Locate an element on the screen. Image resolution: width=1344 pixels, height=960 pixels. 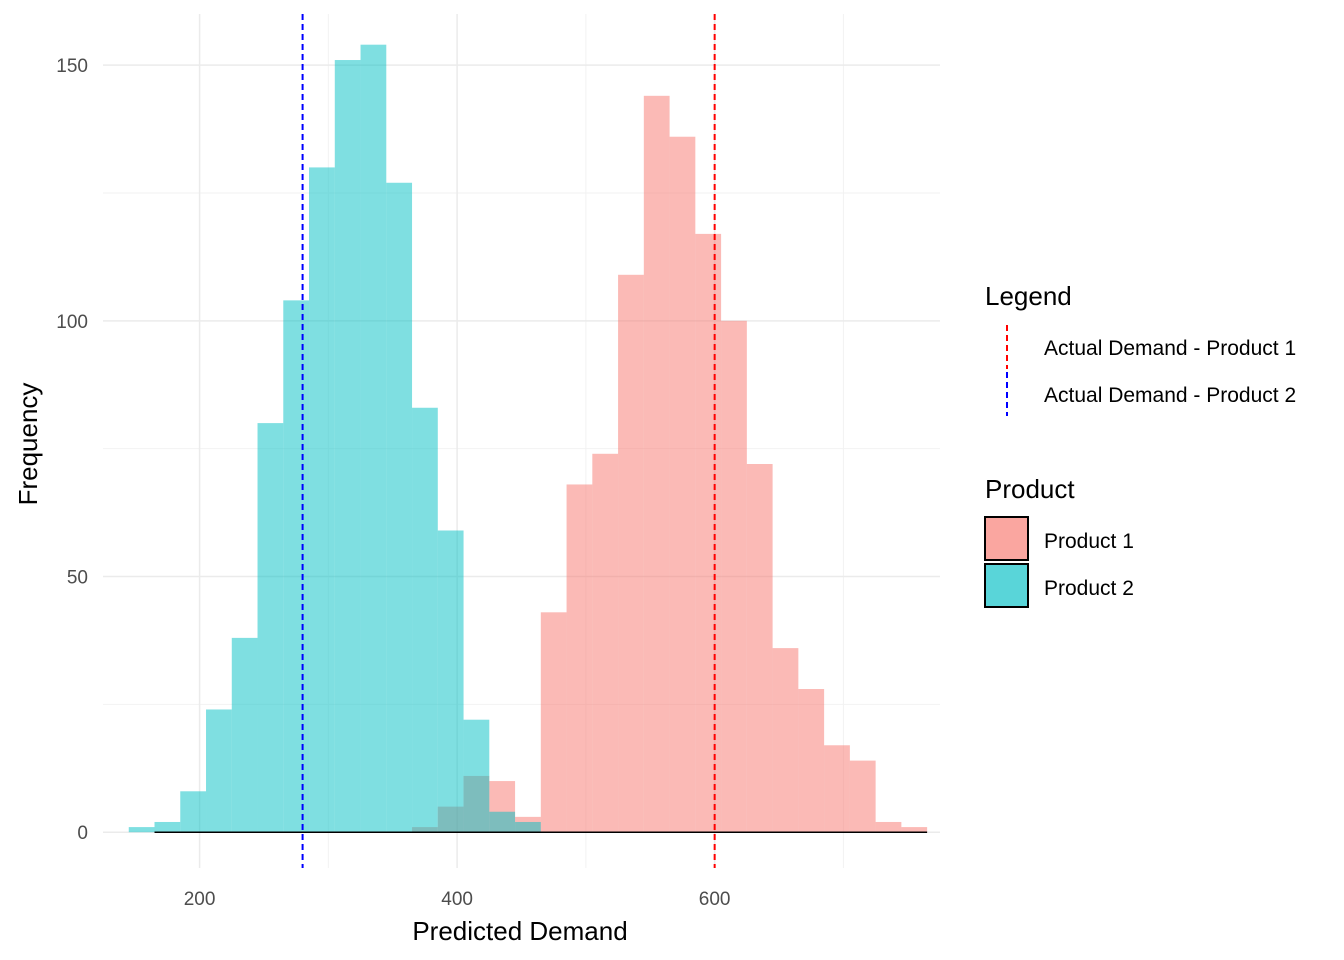
y-tick-label: 0 is located at coordinates (82, 833).